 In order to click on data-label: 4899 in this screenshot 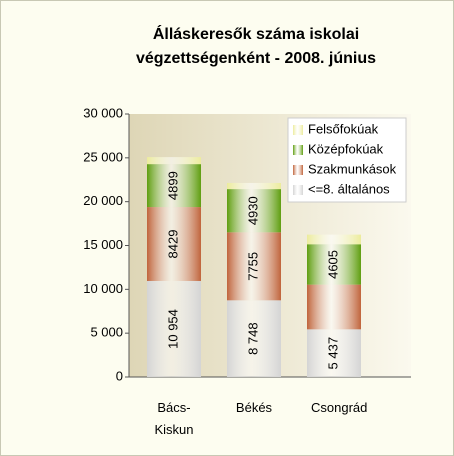, I will do `click(172, 185)`.